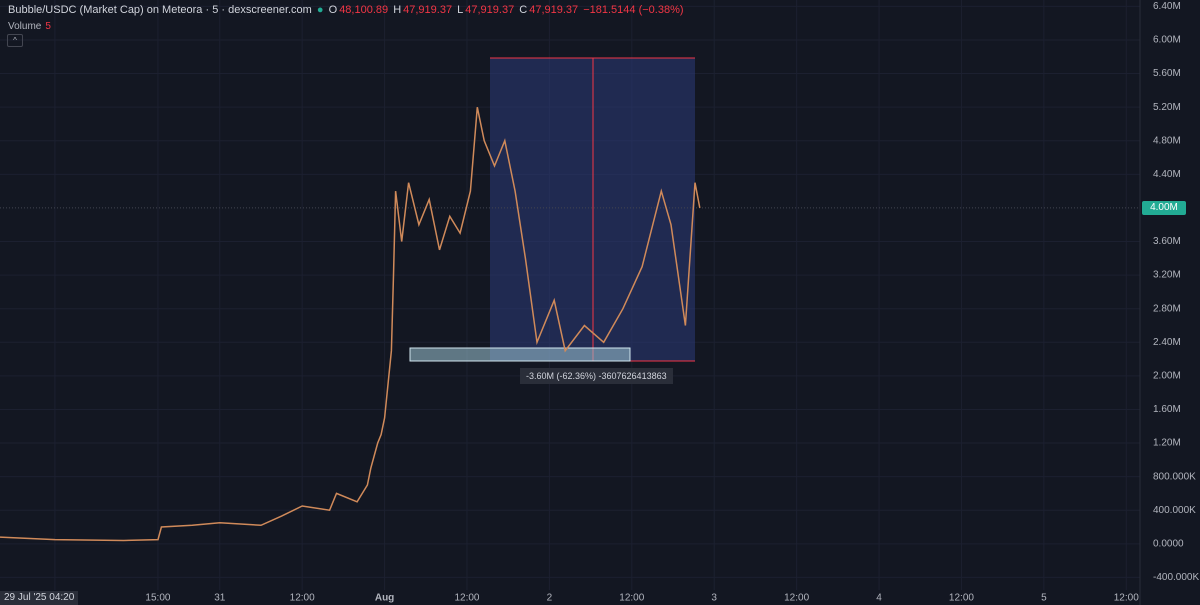 This screenshot has height=605, width=1200. Describe the element at coordinates (550, 598) in the screenshot. I see `x-tick-label: 2` at that location.